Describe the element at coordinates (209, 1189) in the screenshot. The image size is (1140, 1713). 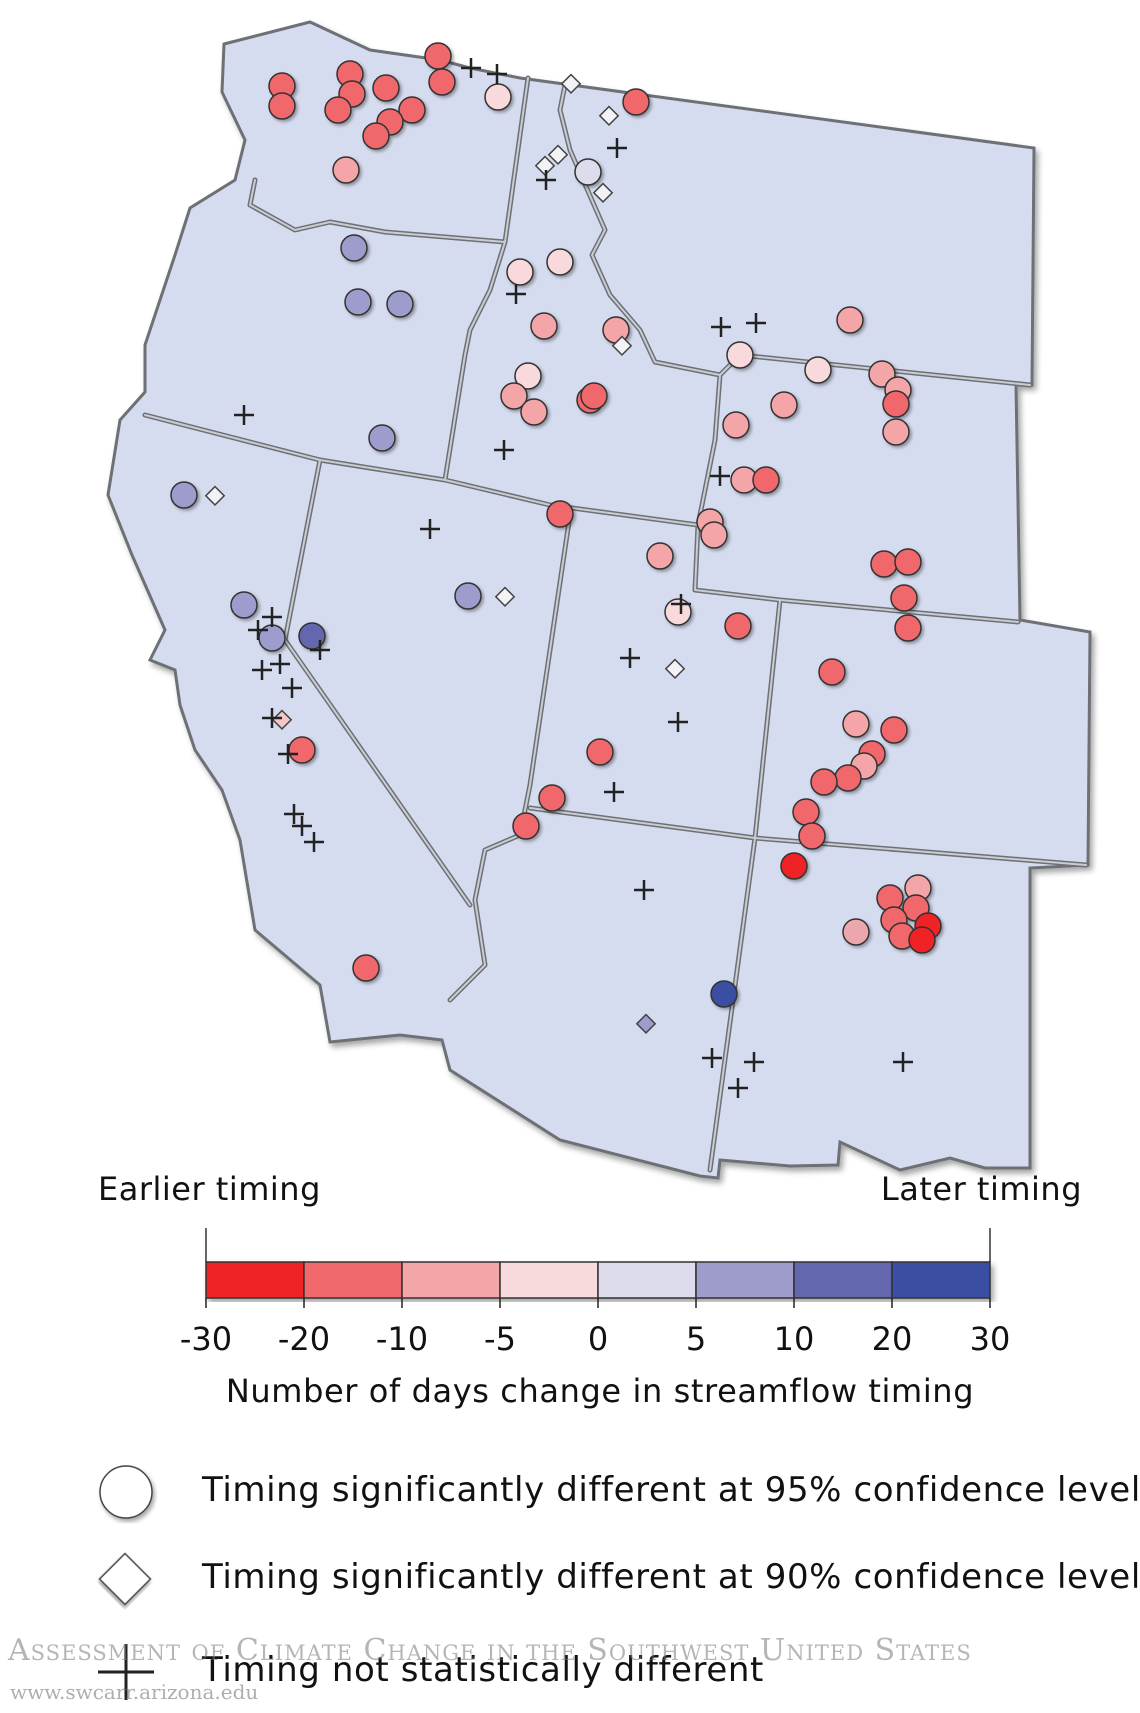
I see `legend-earlier-label: Earlier timing` at that location.